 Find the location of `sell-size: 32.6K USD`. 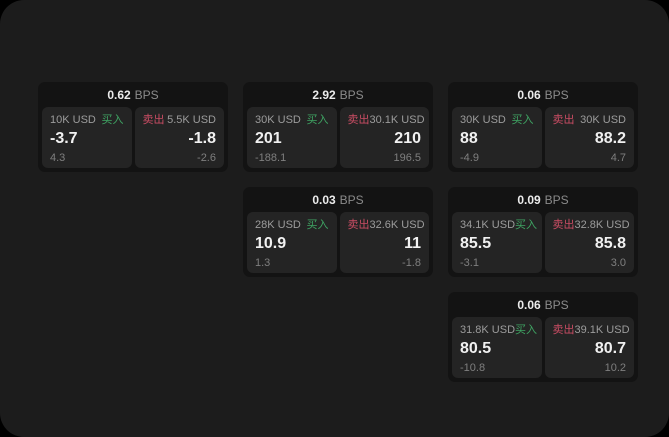

sell-size: 32.6K USD is located at coordinates (397, 225).